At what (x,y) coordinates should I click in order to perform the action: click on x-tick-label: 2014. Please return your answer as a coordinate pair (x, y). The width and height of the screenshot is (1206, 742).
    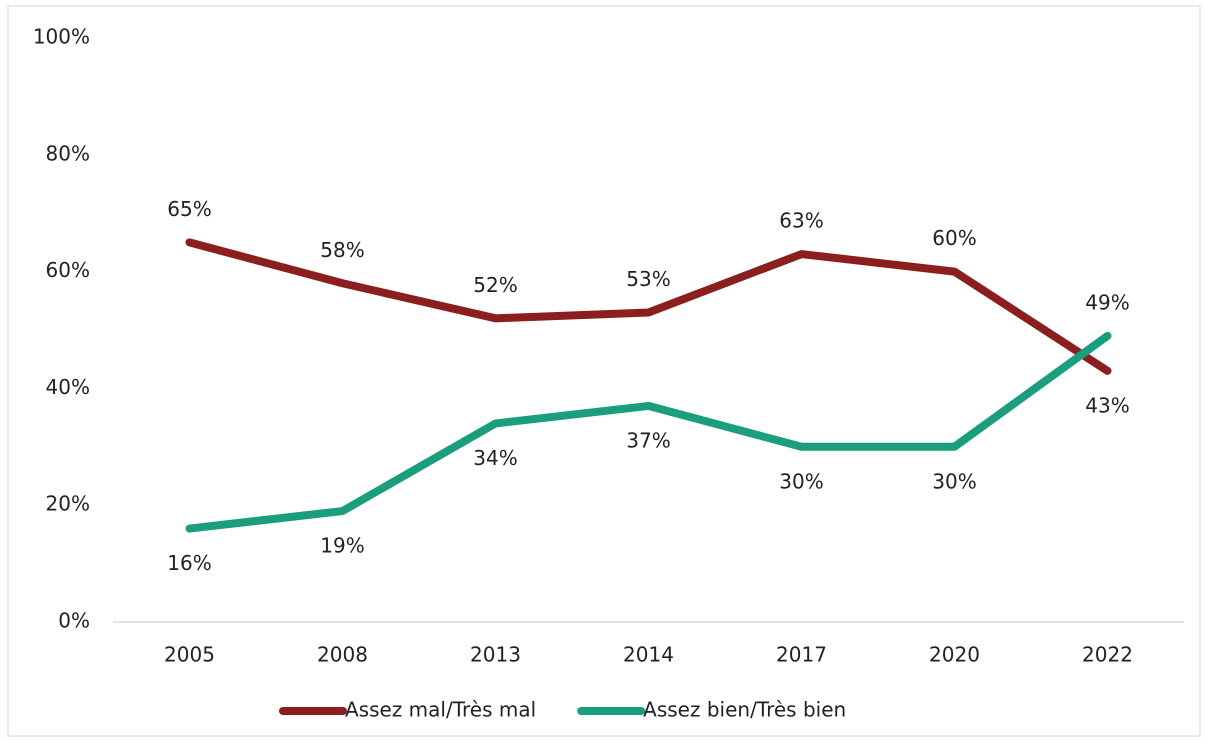
    Looking at the image, I should click on (648, 655).